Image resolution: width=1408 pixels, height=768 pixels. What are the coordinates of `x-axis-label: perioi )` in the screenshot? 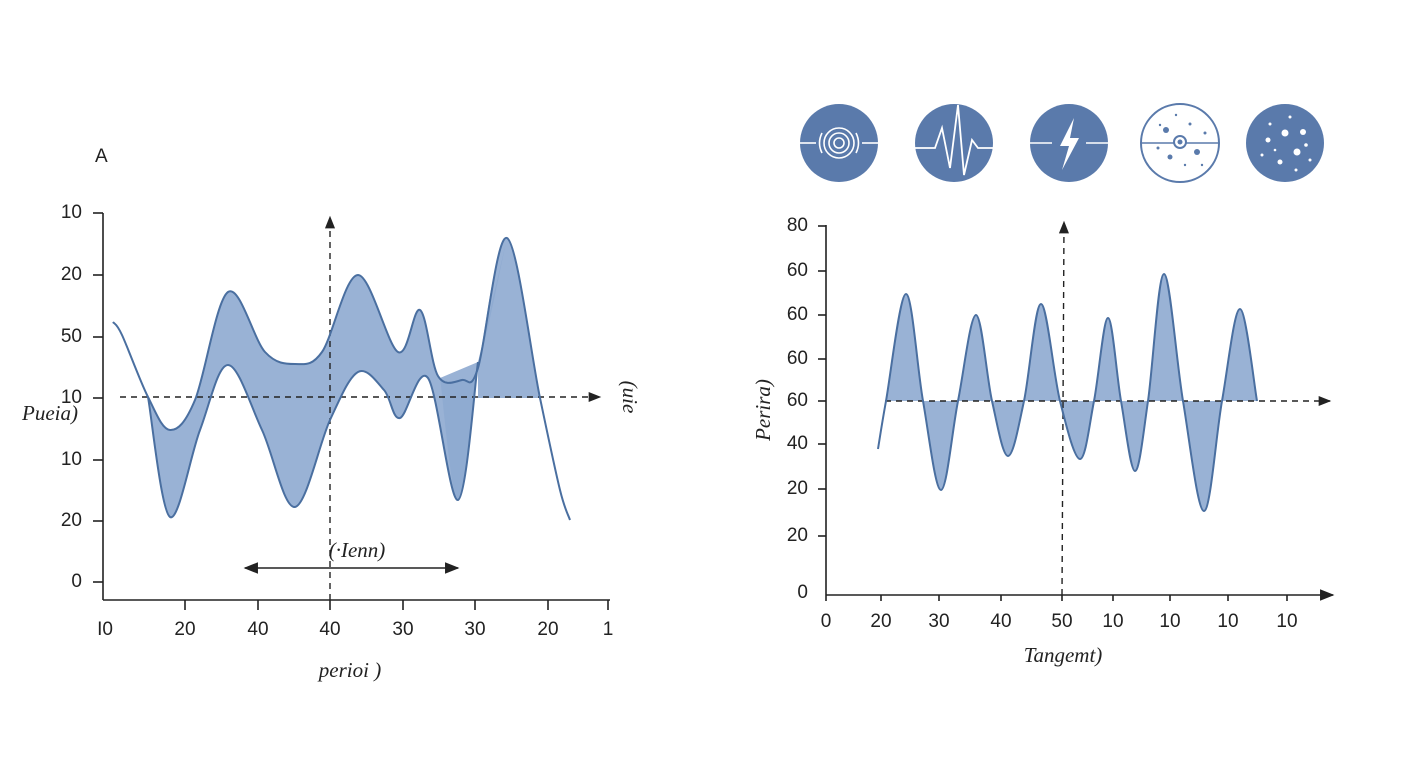 It's located at (349, 670).